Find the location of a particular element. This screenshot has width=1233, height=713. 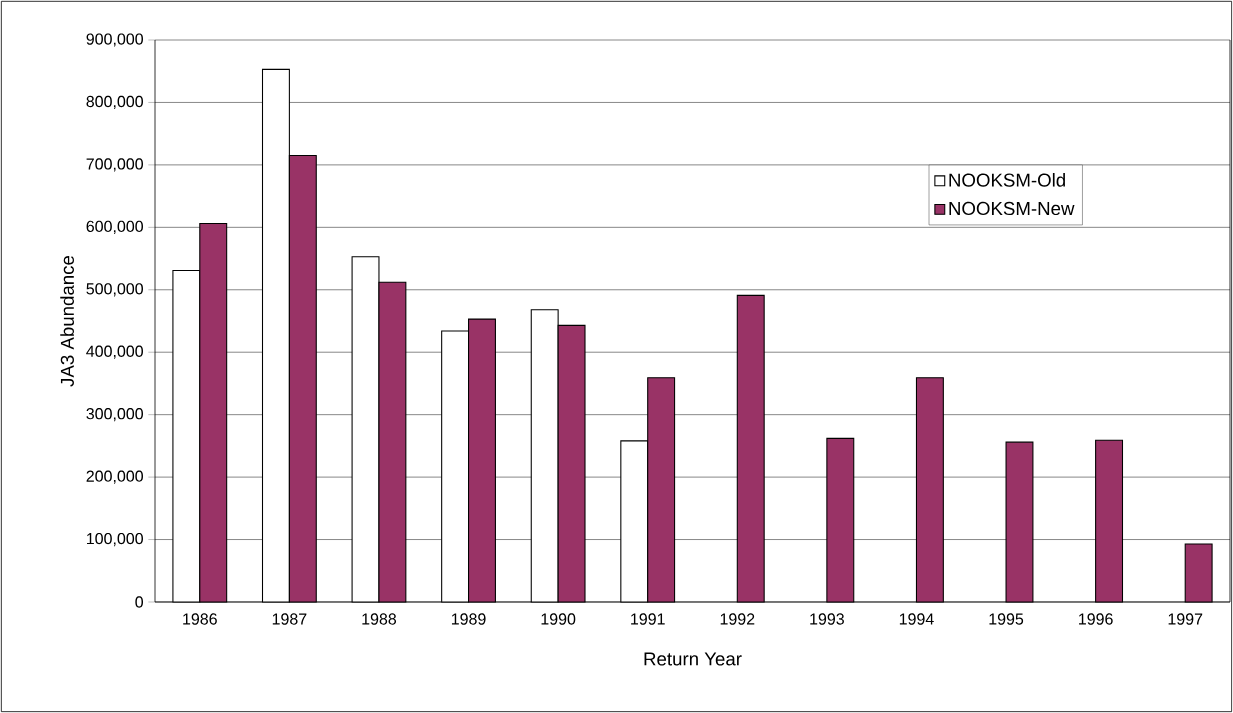

x-tick-label: 1995 is located at coordinates (1006, 619).